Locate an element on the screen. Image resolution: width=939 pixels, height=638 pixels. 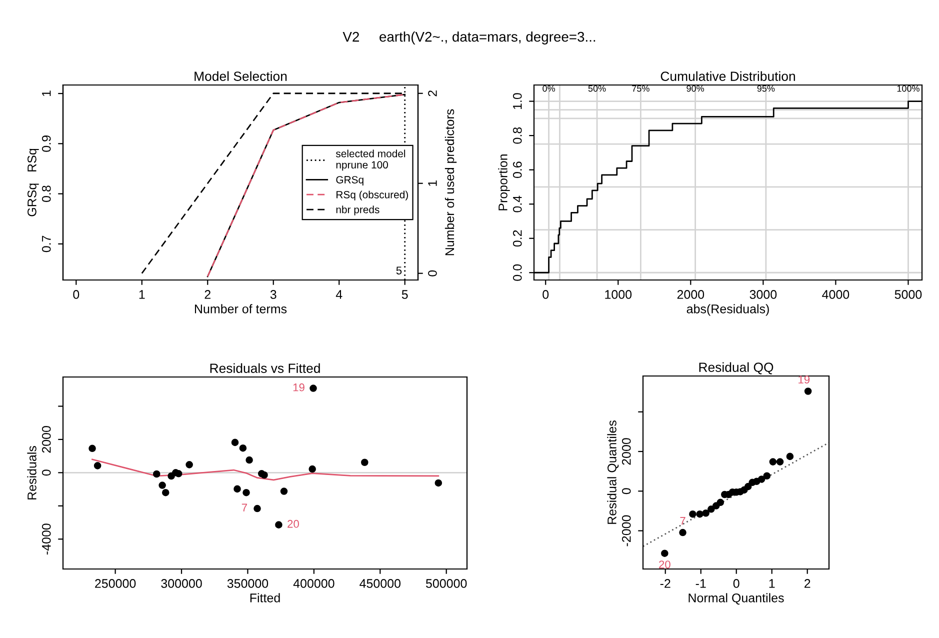
y-axis-title: Residual Quantiles is located at coordinates (613, 472).